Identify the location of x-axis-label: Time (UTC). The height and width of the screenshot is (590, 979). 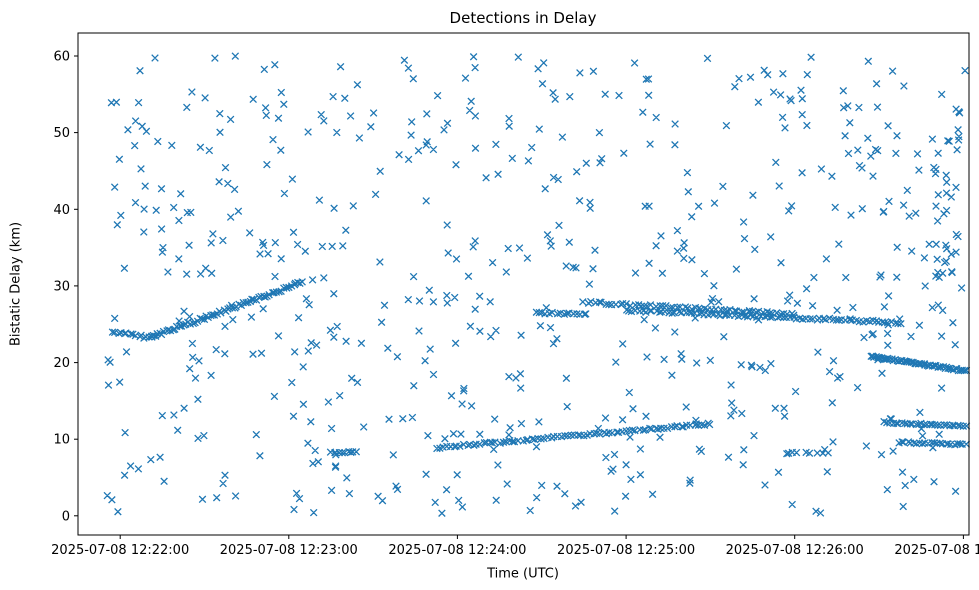
(523, 574).